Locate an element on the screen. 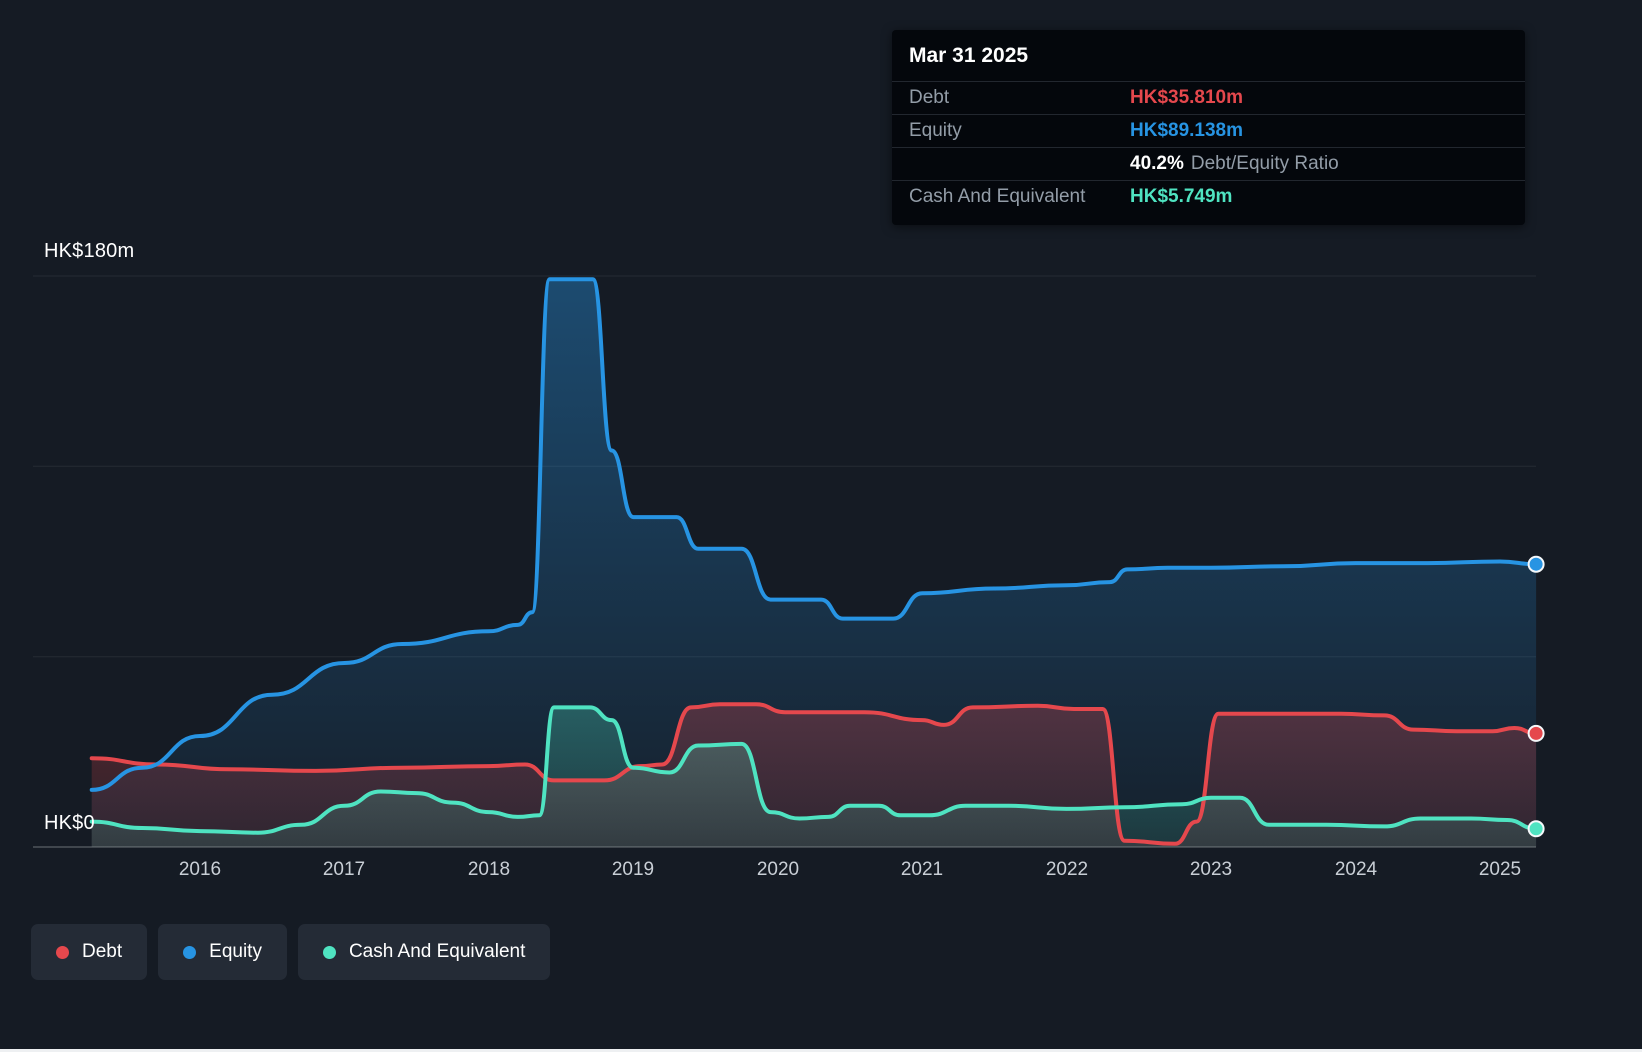 The height and width of the screenshot is (1052, 1642). tooltip-equity-label: Equity is located at coordinates (935, 130).